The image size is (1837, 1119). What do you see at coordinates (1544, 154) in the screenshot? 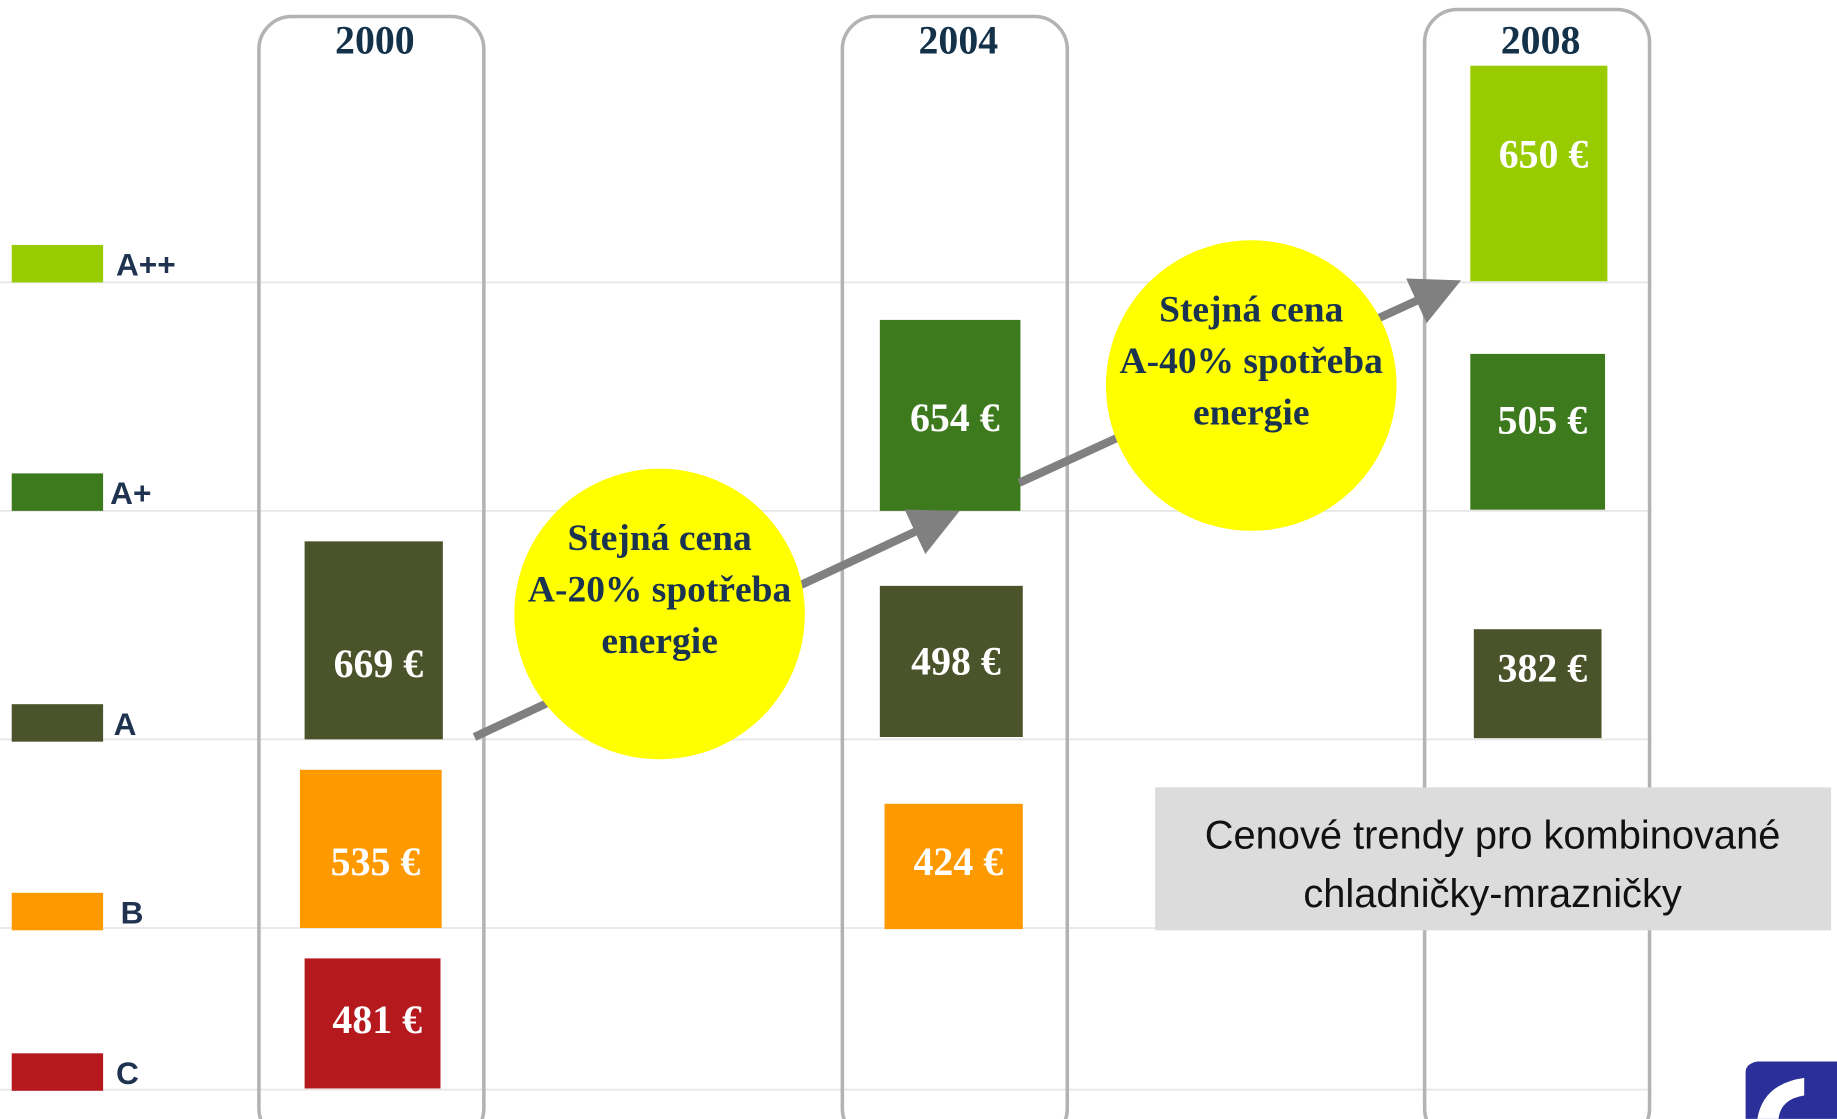
I see `price-label: 650 €` at bounding box center [1544, 154].